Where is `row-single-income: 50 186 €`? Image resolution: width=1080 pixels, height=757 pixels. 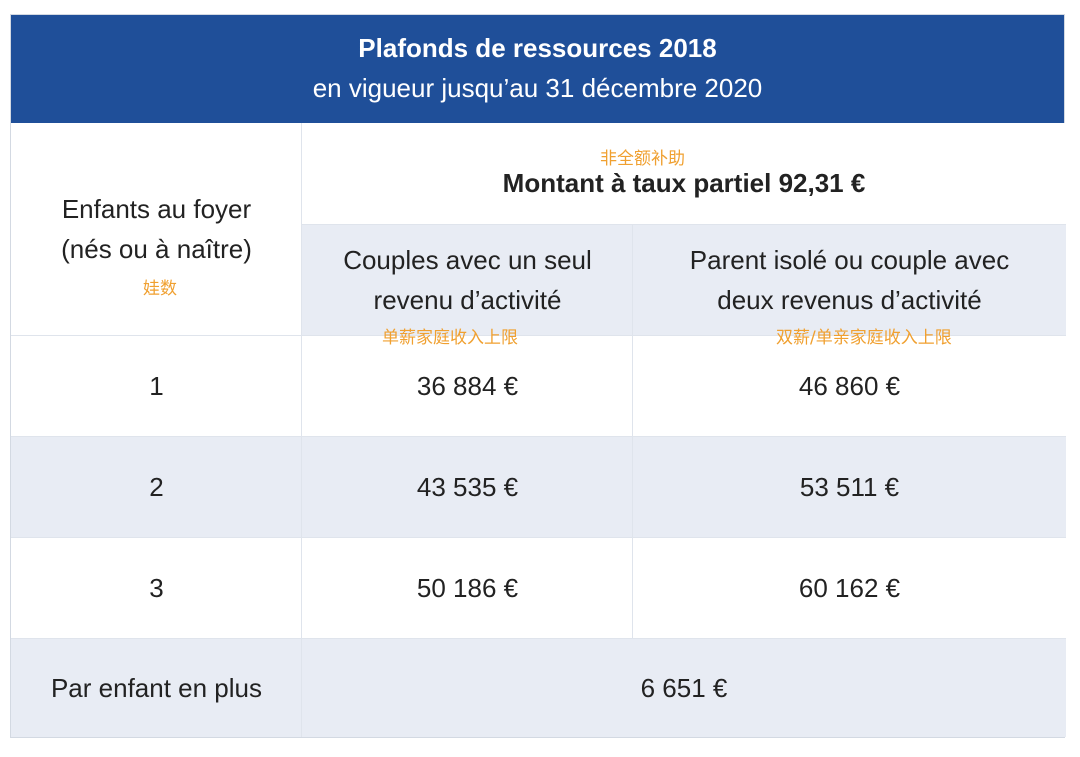
row-single-income: 50 186 € is located at coordinates (467, 587).